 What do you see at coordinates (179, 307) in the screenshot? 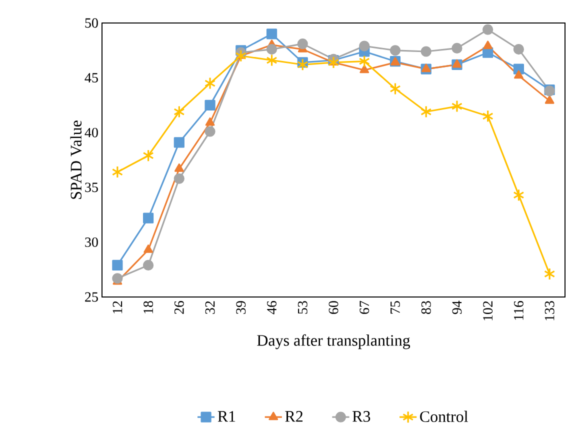
I see `x-tick-label: 26` at bounding box center [179, 307].